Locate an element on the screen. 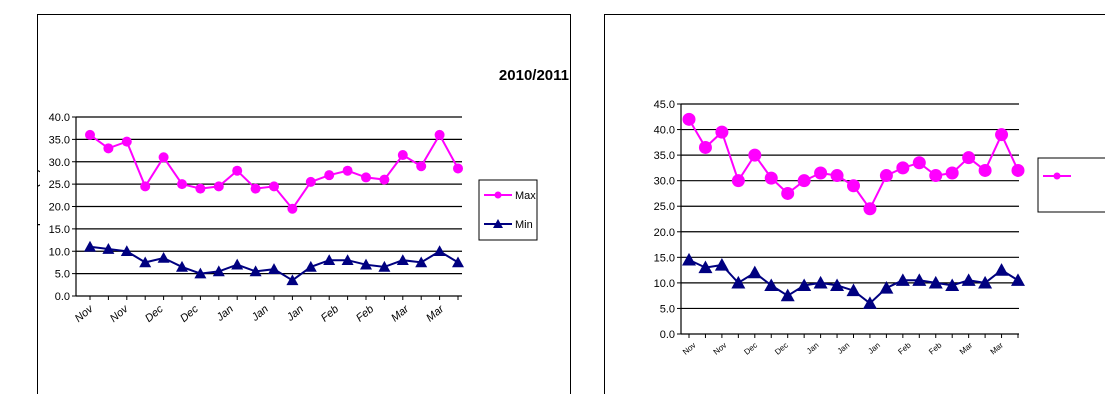  y-tick-label: 5.0 is located at coordinates (62, 275).